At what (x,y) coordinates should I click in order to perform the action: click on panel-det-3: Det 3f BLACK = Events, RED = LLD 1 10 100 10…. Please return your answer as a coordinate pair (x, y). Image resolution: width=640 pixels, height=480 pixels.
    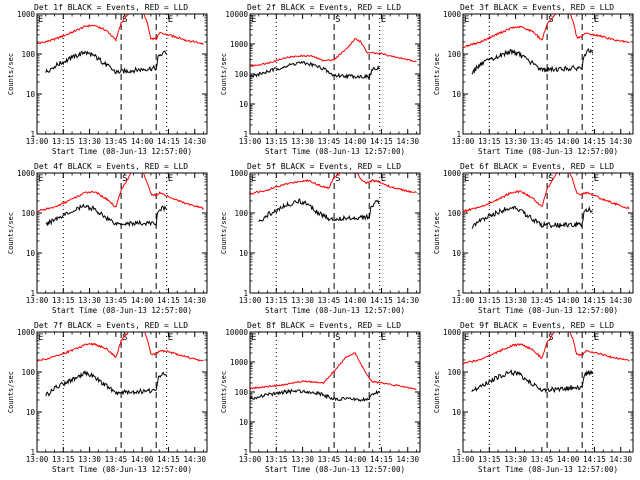
    Looking at the image, I should click on (533, 79).